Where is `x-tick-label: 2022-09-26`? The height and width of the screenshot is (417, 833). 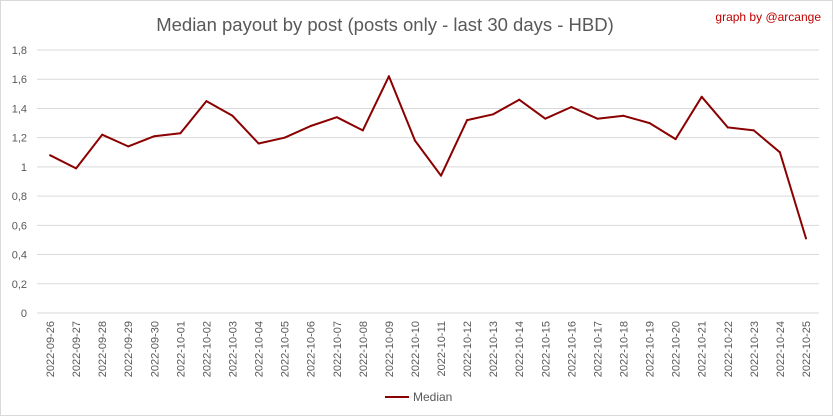
x-tick-label: 2022-09-26 is located at coordinates (51, 349).